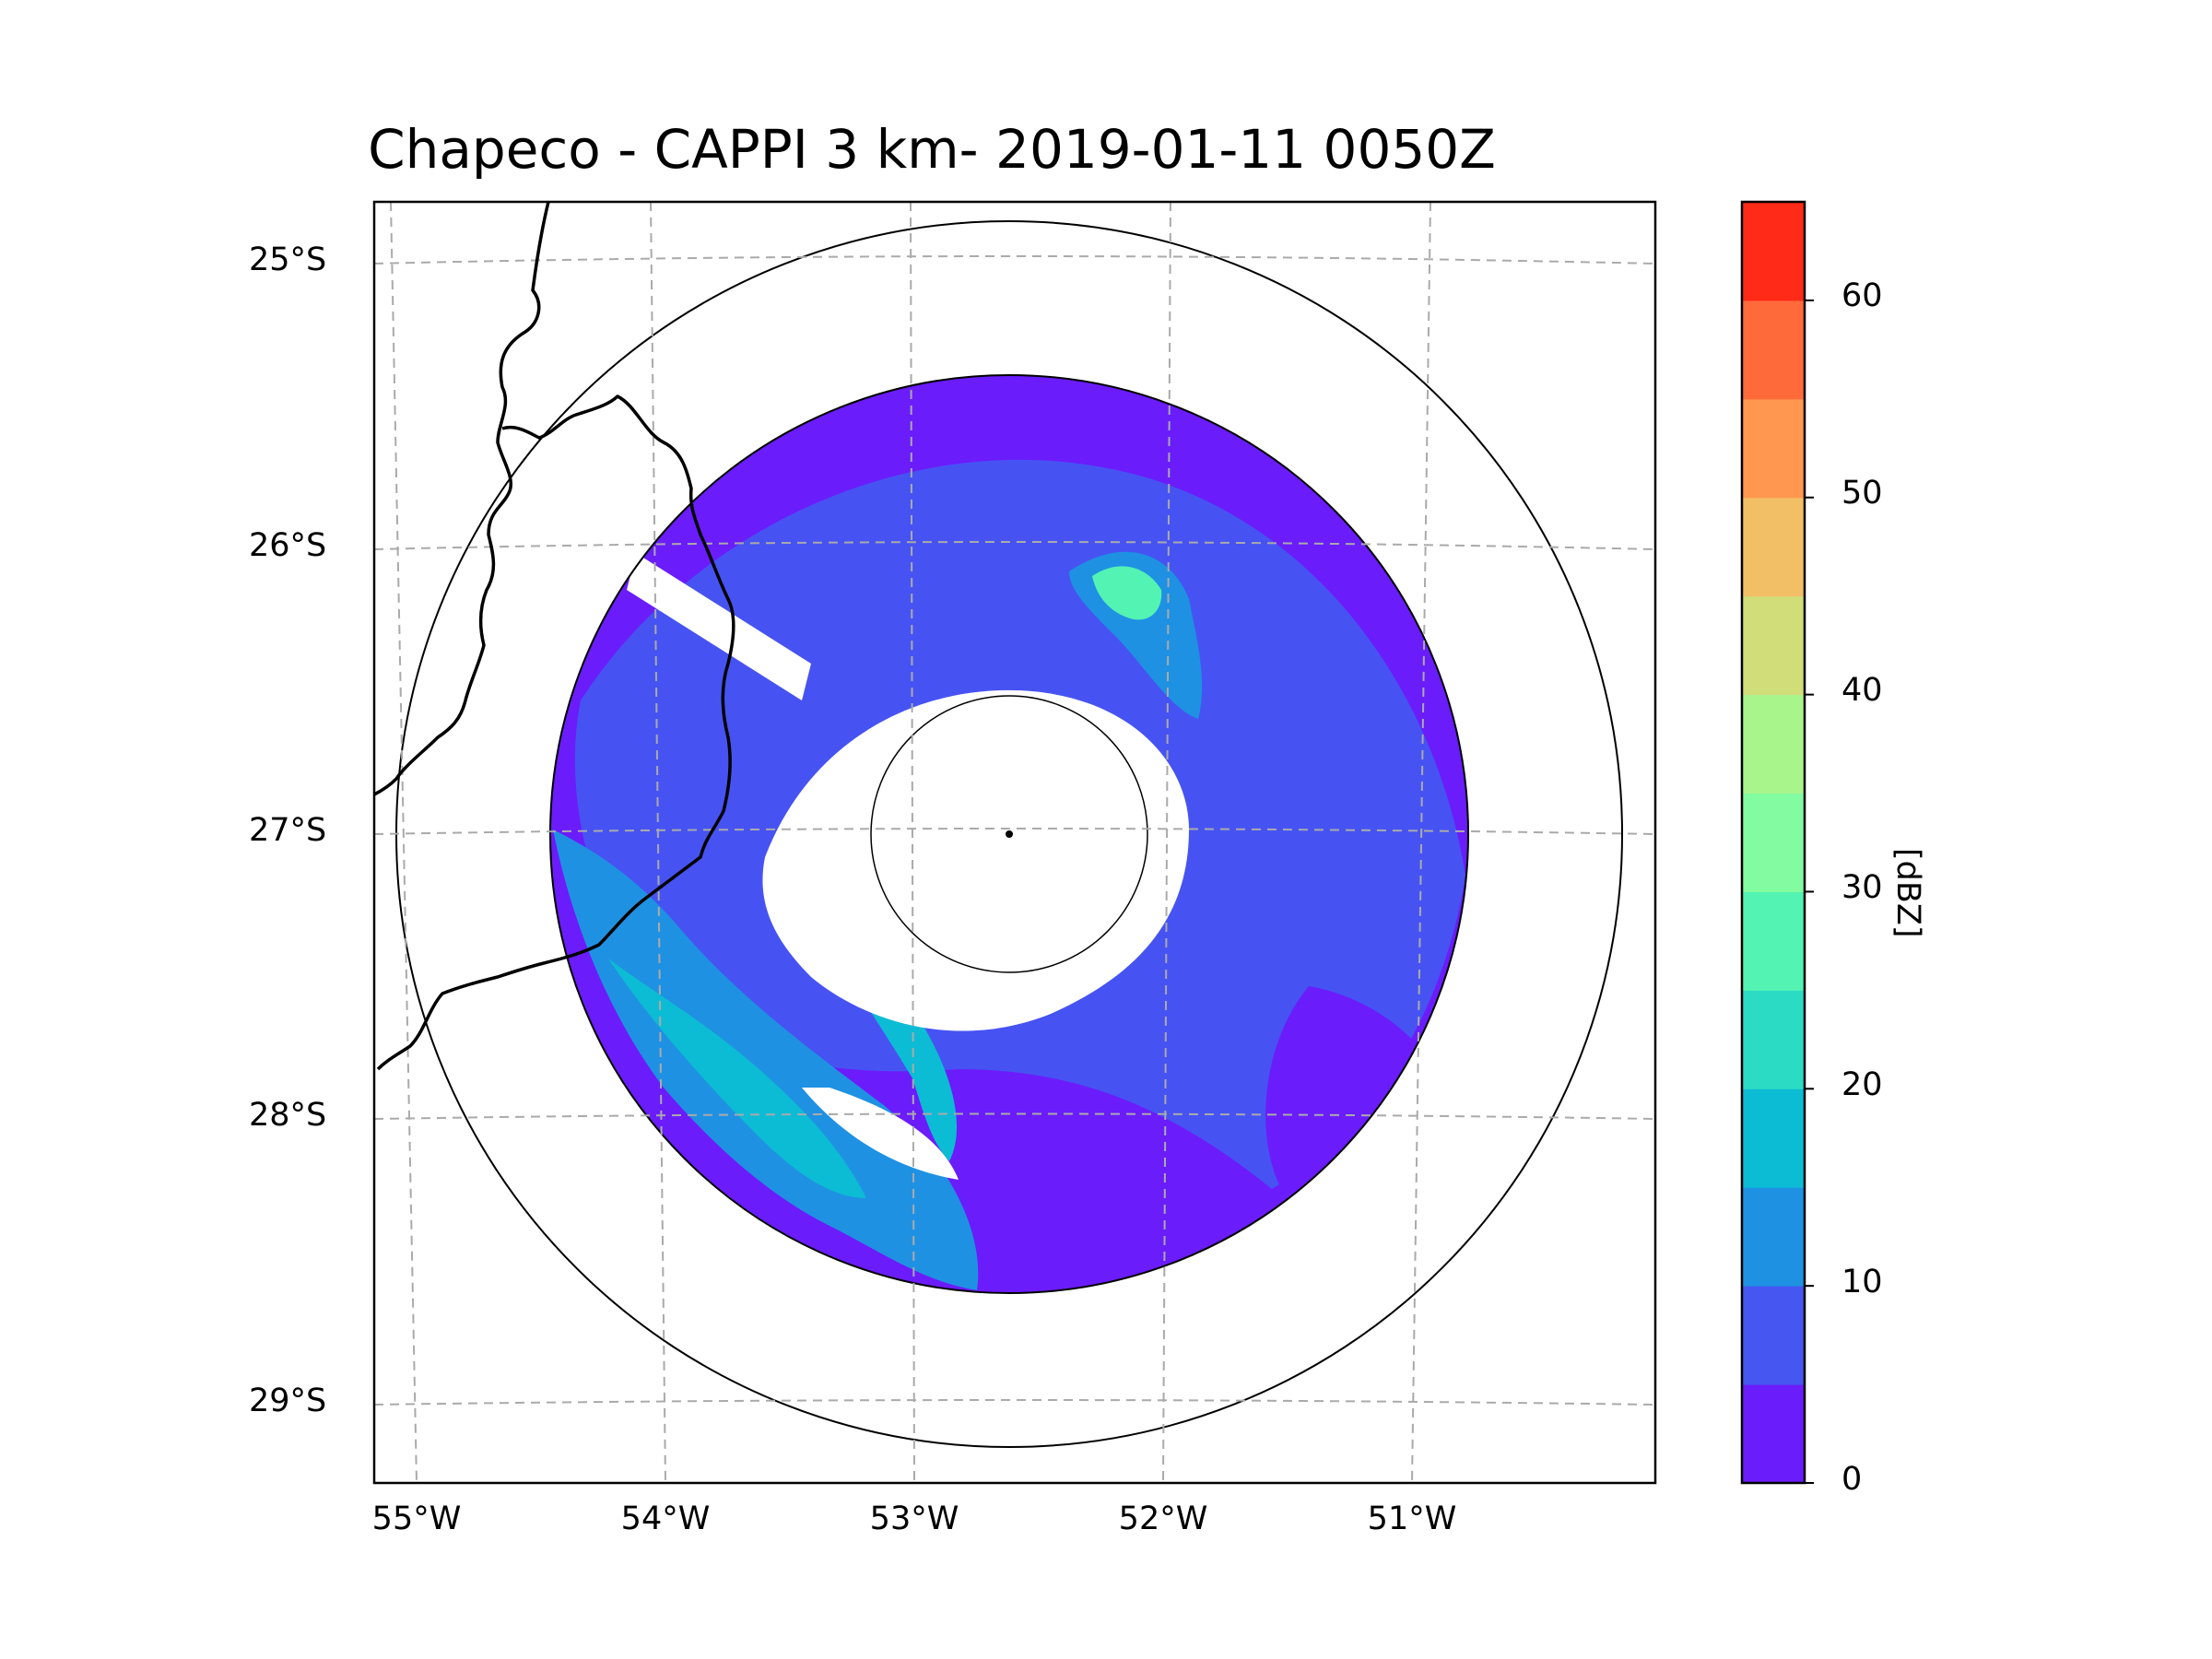 The height and width of the screenshot is (1659, 2212). I want to click on lat-label-26: 26°S, so click(288, 545).